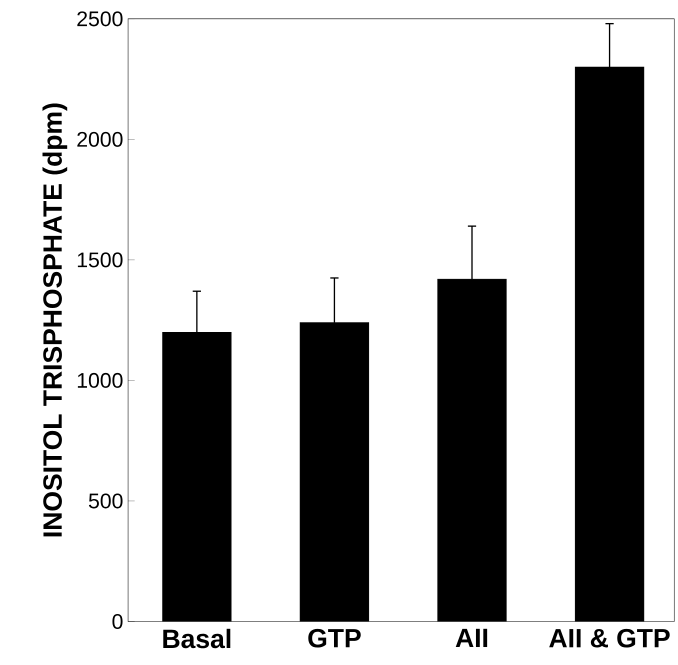 This screenshot has width=678, height=665. Describe the element at coordinates (100, 380) in the screenshot. I see `y-tick-label: 1000` at that location.